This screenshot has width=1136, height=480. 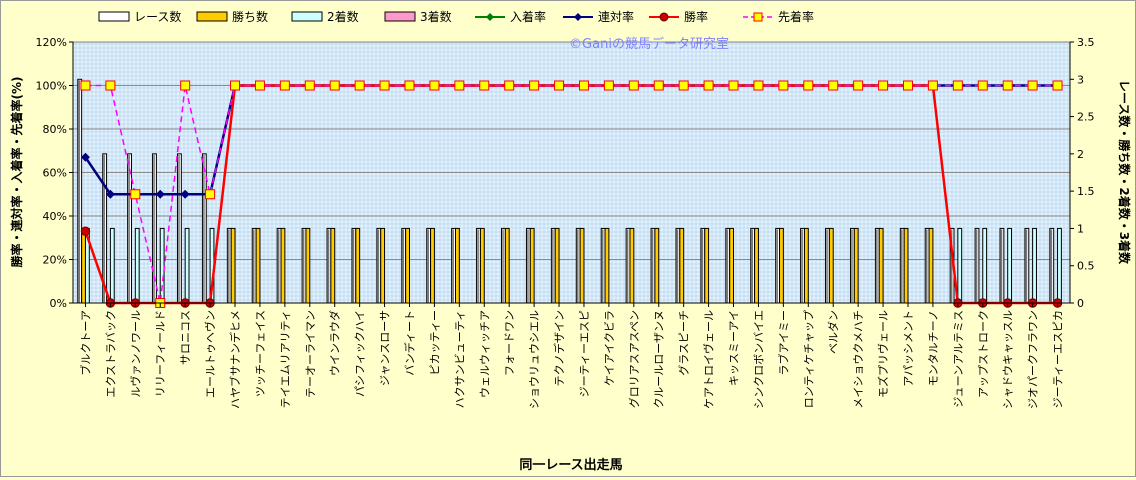 I want to click on legend-label: 連対率, so click(x=616, y=16).